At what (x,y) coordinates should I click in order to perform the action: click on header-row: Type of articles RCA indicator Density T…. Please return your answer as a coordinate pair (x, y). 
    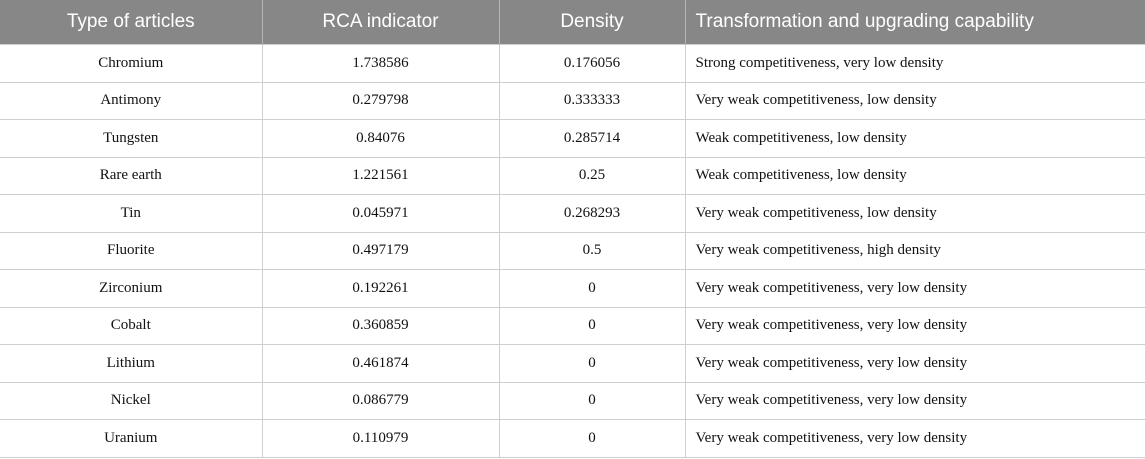
    Looking at the image, I should click on (572, 22).